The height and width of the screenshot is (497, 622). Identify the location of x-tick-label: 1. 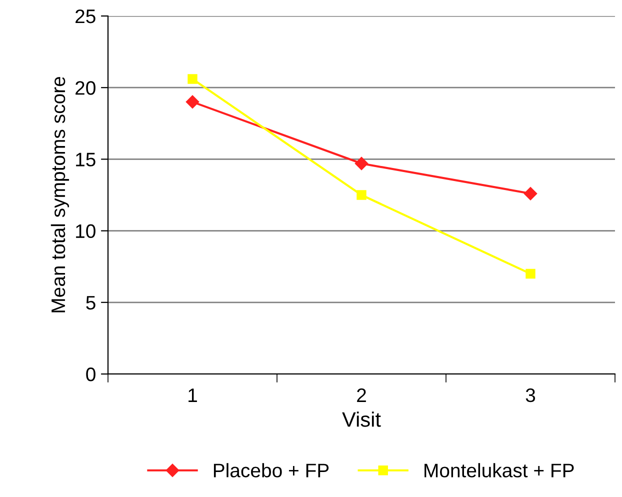
(192, 395).